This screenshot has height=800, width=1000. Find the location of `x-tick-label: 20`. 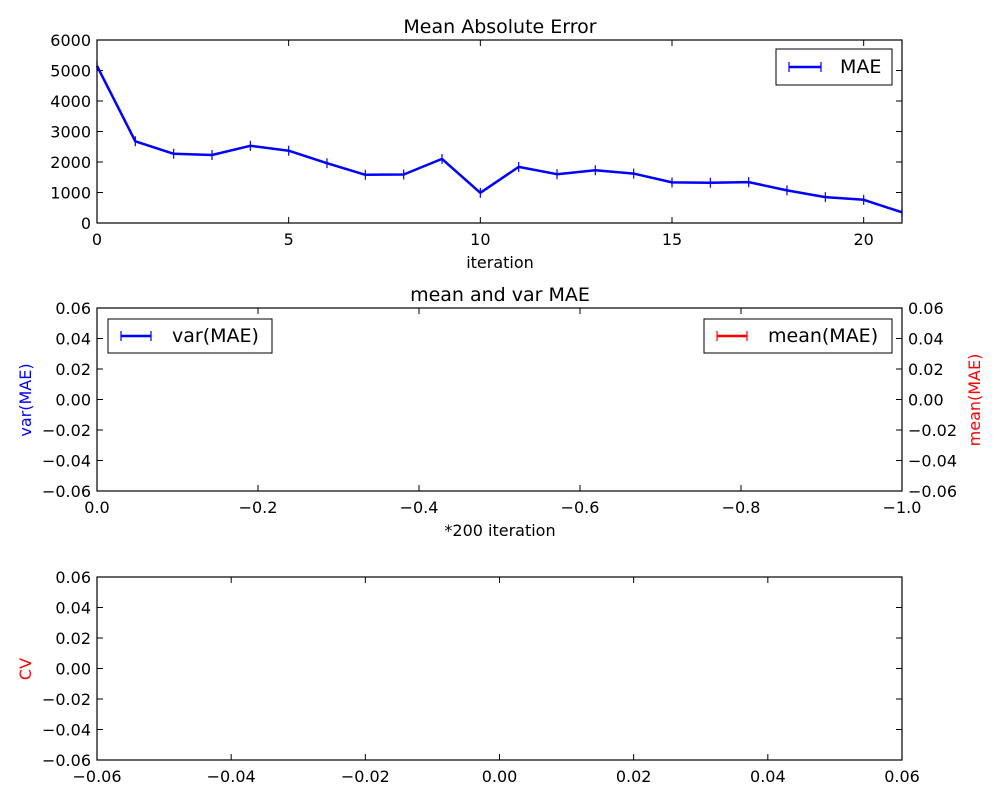

x-tick-label: 20 is located at coordinates (863, 239).